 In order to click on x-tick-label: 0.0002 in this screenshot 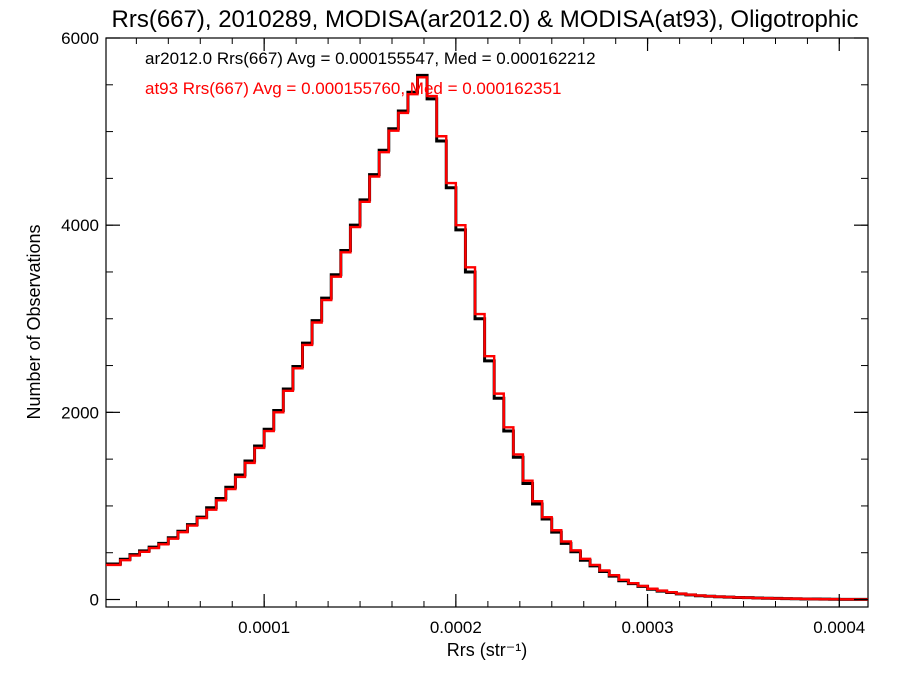, I will do `click(456, 627)`.